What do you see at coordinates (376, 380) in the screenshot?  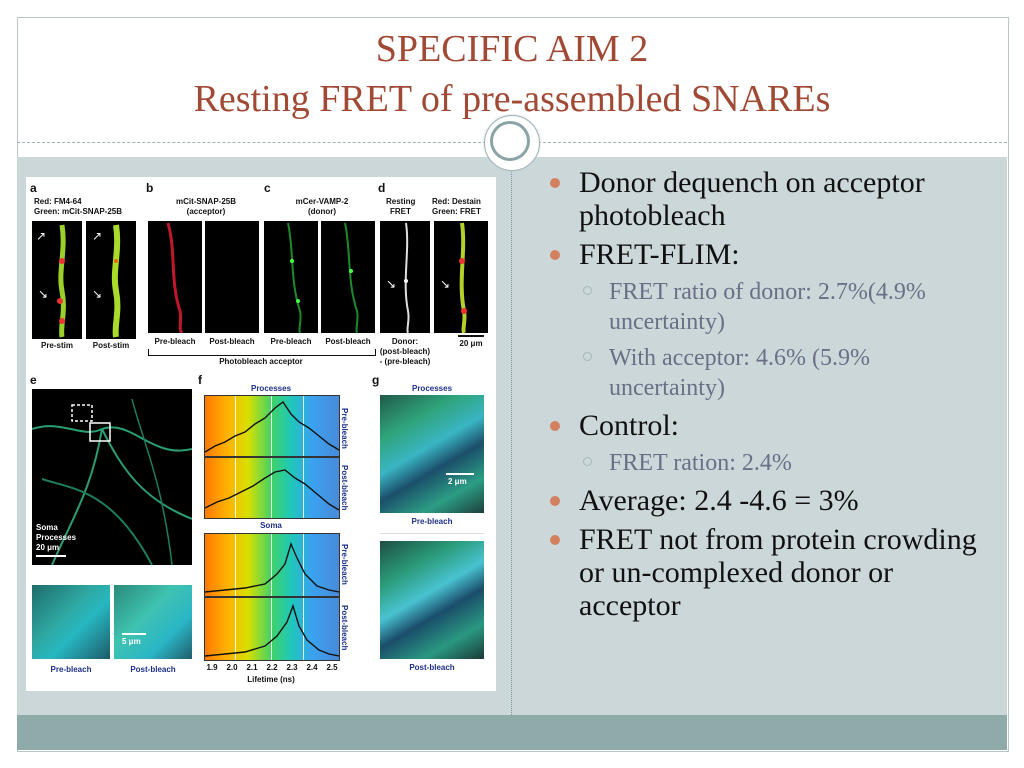 I see `panel-g-letter: g` at bounding box center [376, 380].